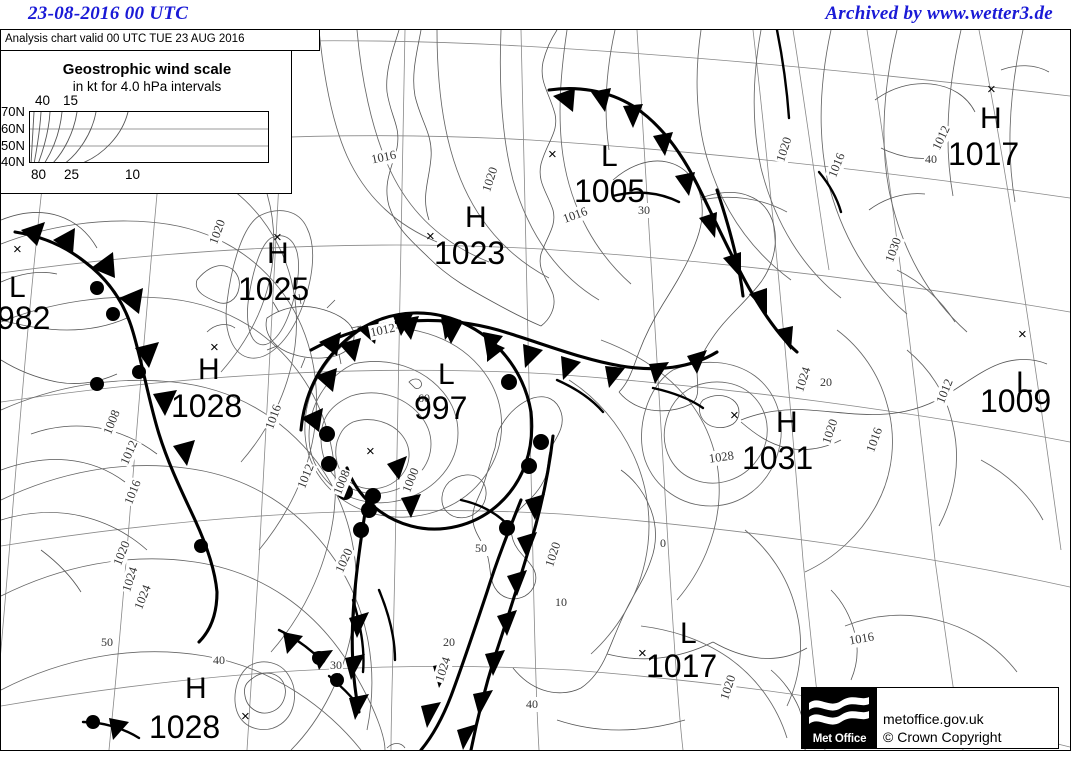  I want to click on metoffice-url: metoffice.gov.uk, so click(933, 719).